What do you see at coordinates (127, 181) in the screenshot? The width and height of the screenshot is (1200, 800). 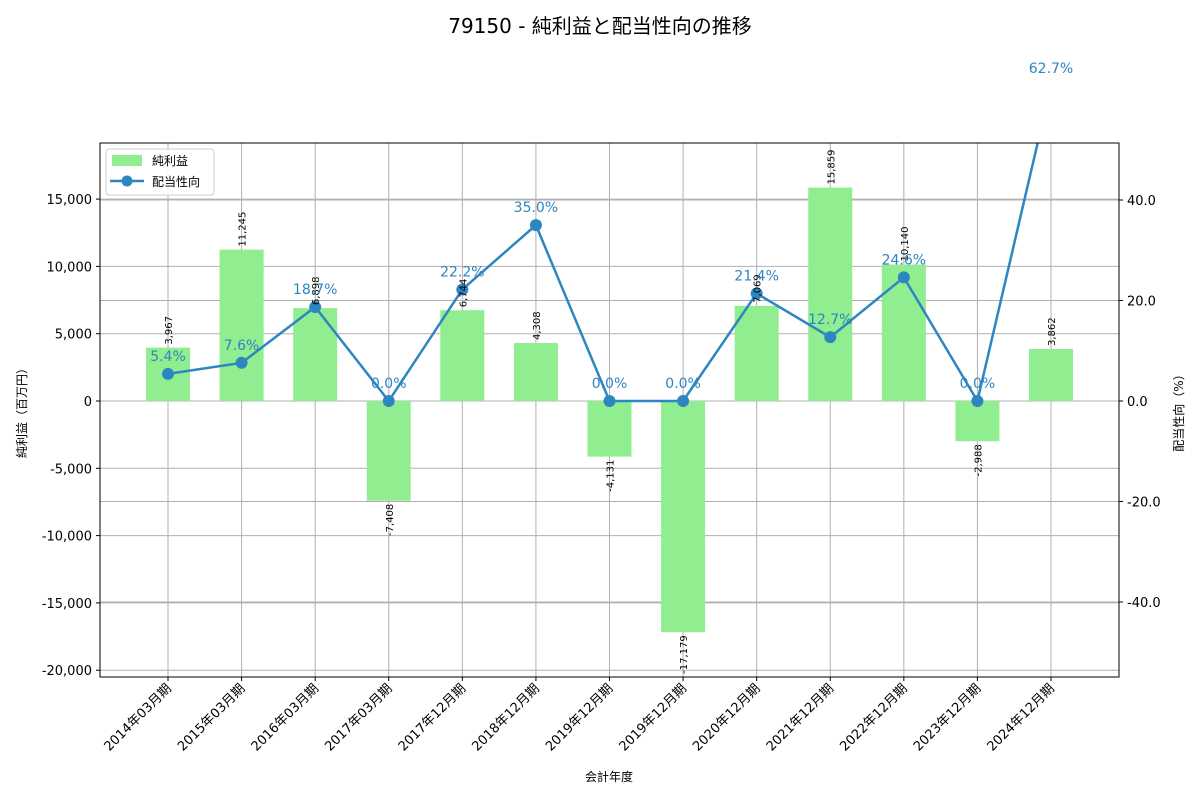 I see `legend-marker-icon` at bounding box center [127, 181].